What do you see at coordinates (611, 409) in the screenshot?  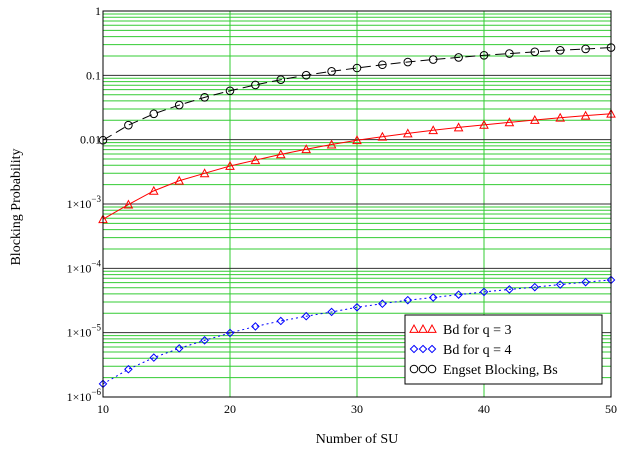 I see `x-tick-label: 50` at bounding box center [611, 409].